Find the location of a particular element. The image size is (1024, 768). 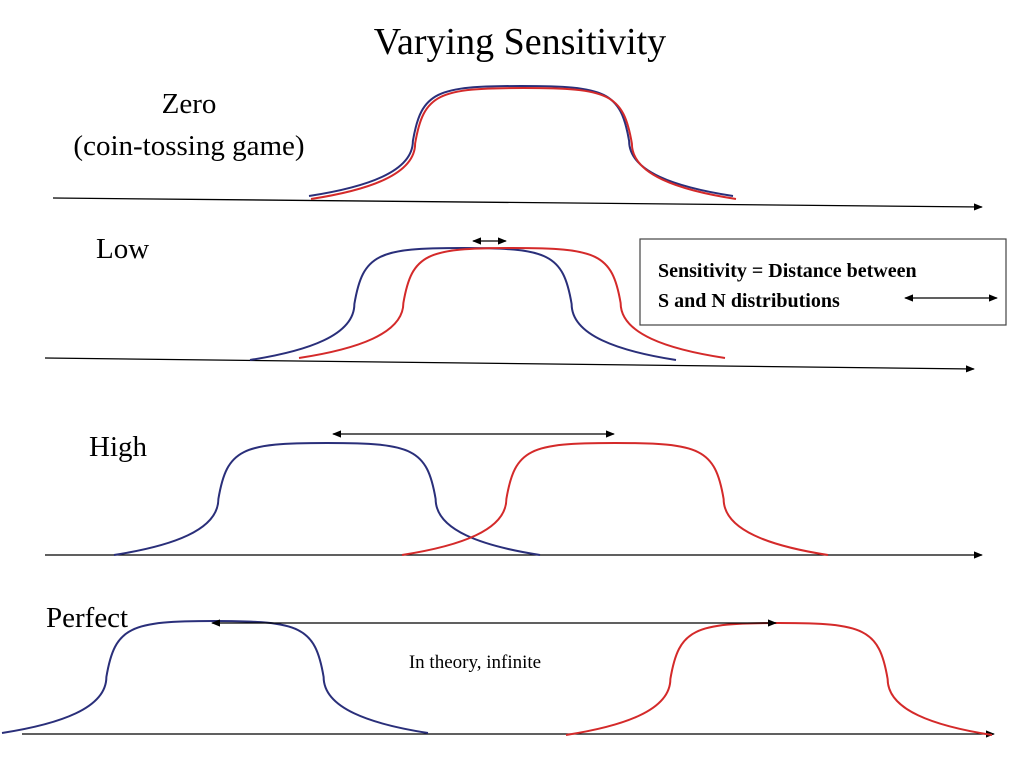

axis-low is located at coordinates (509, 365).